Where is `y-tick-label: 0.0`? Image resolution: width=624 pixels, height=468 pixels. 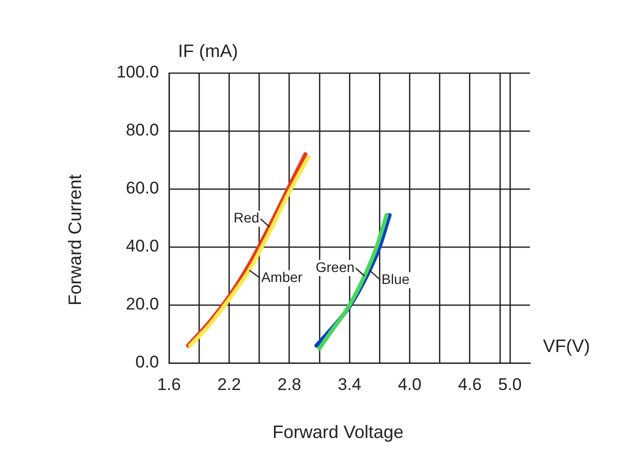
y-tick-label: 0.0 is located at coordinates (147, 362).